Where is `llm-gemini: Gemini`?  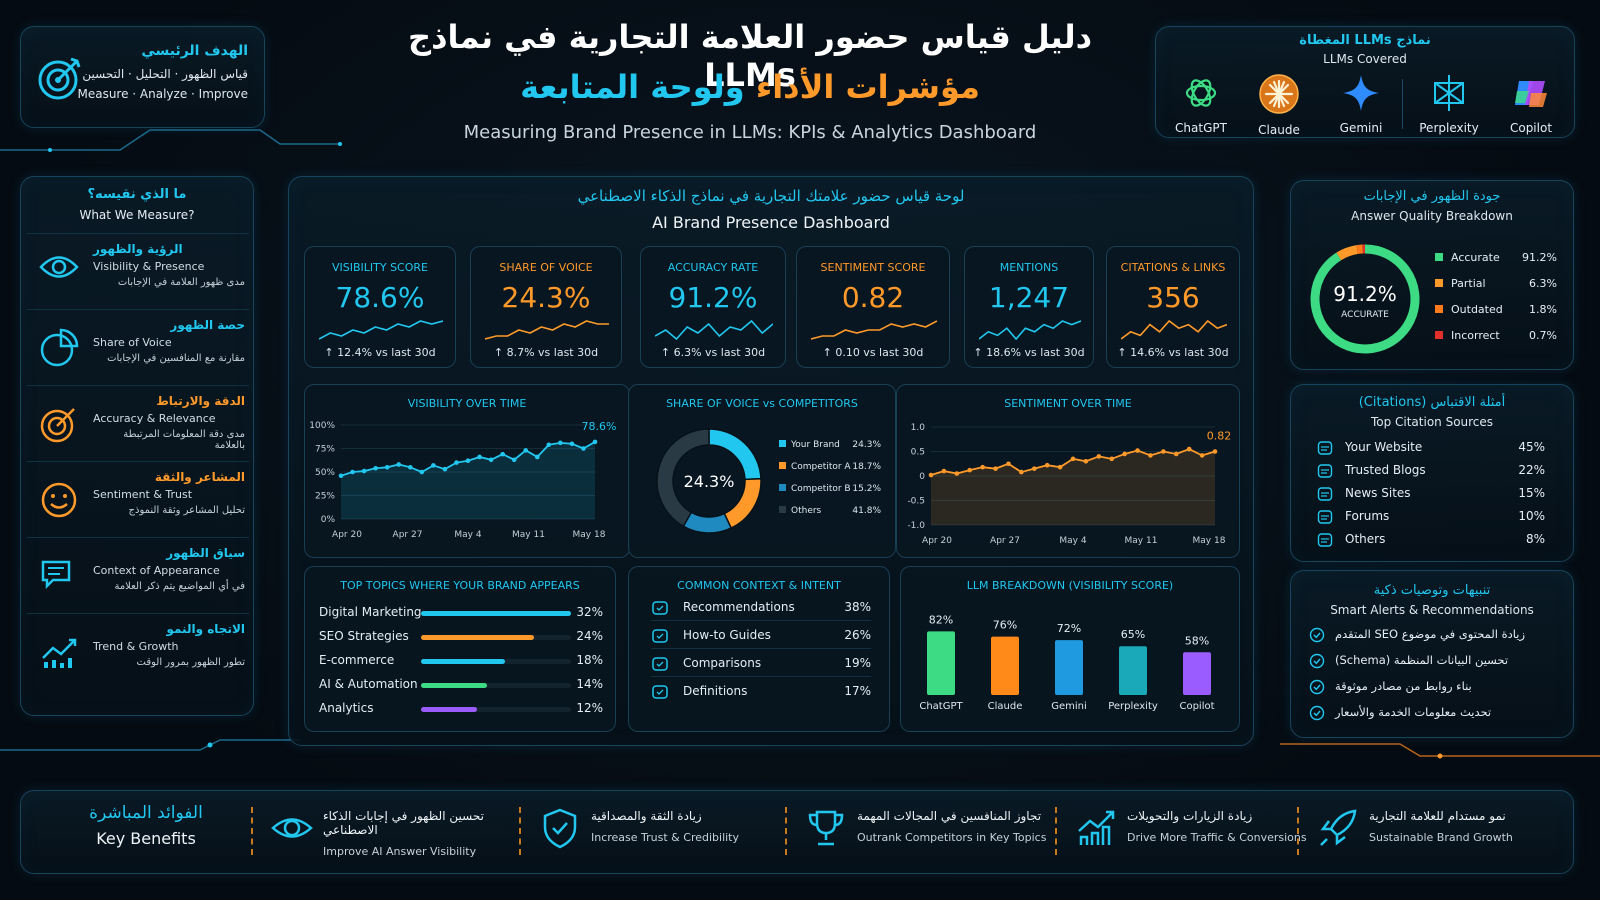
llm-gemini: Gemini is located at coordinates (1361, 104).